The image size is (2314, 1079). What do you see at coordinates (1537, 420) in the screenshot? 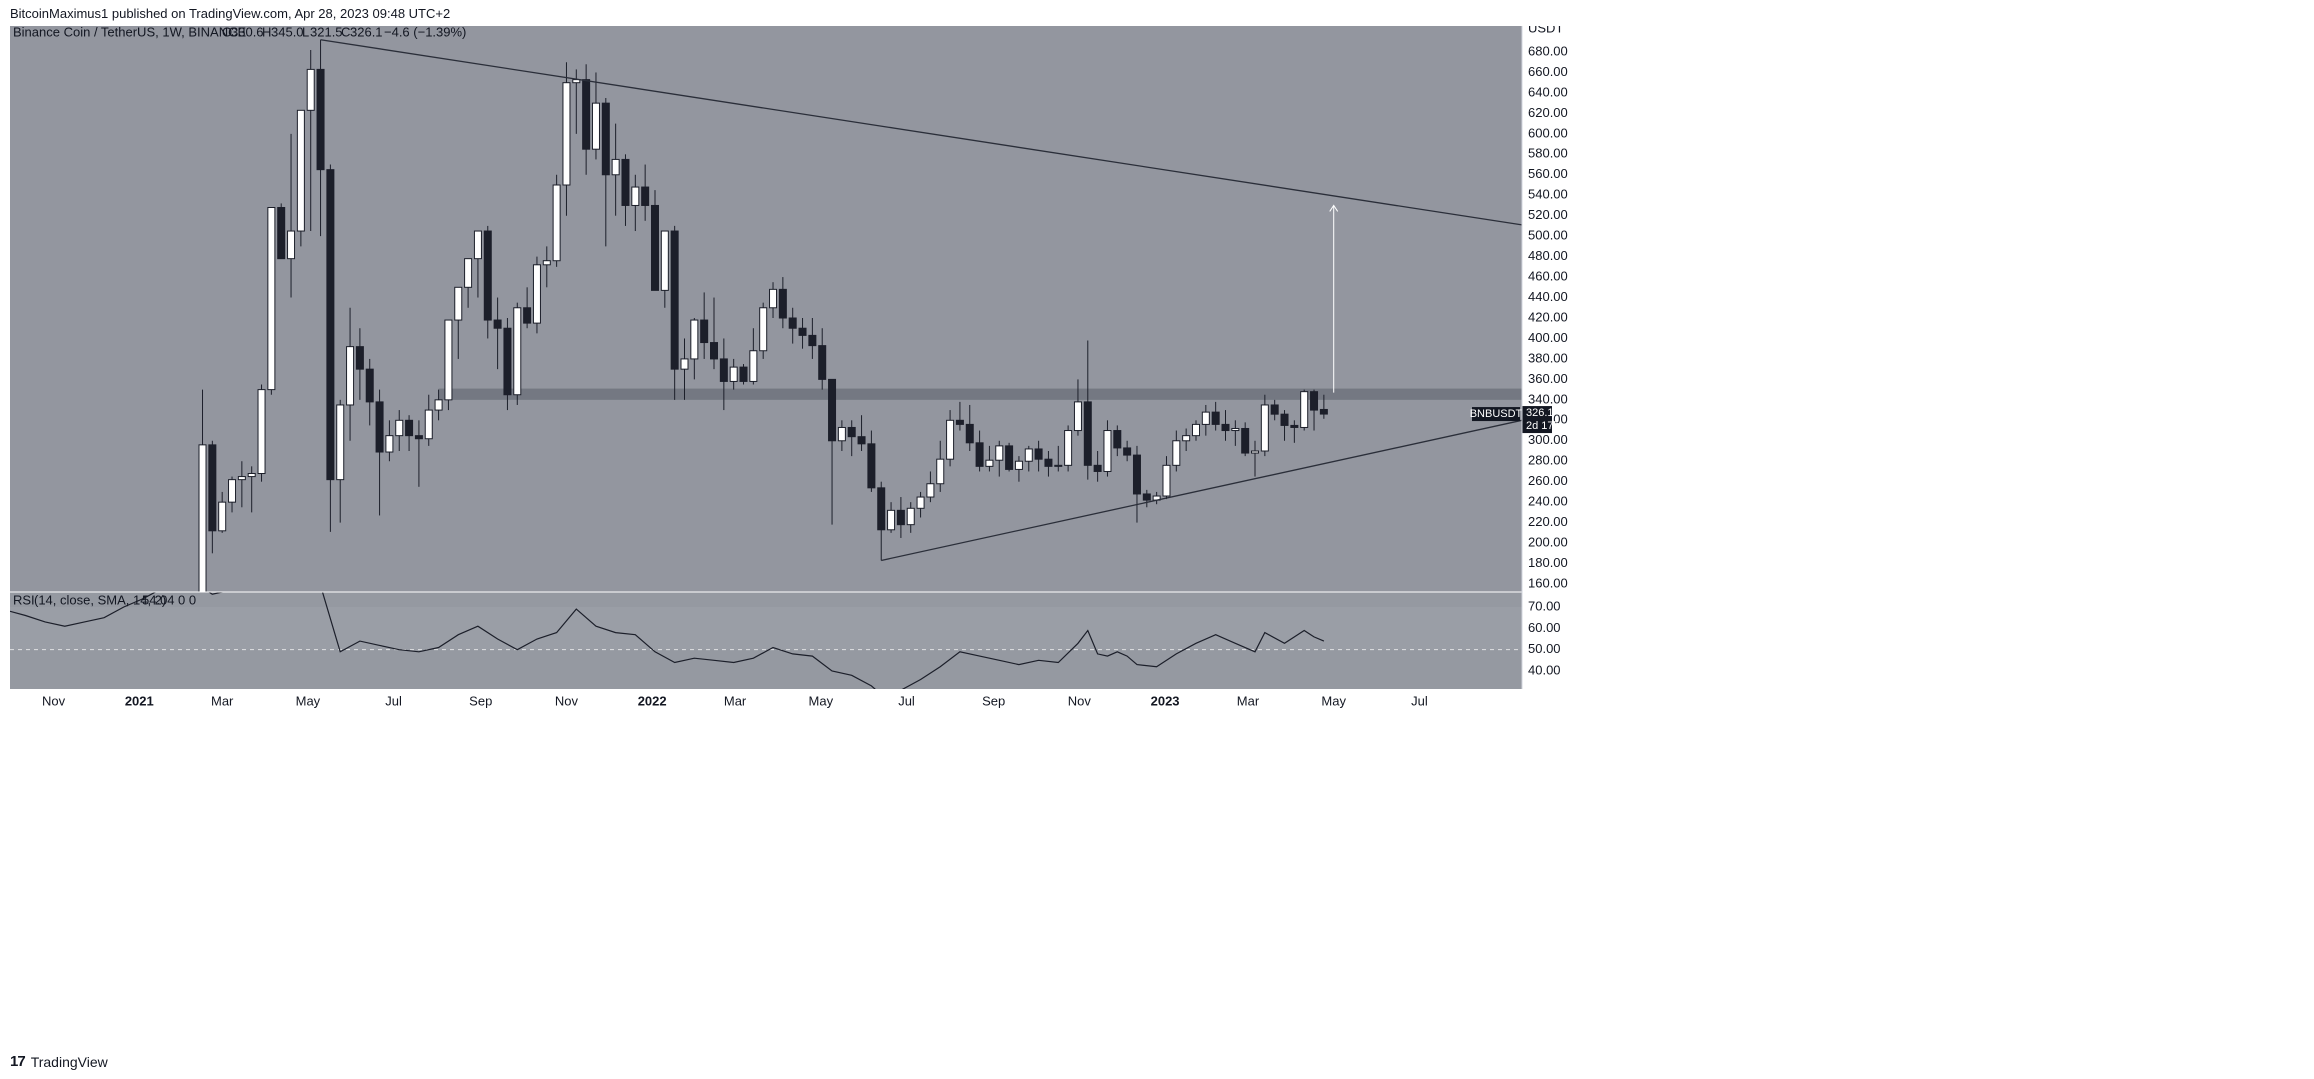
I see `last-price-tag` at bounding box center [1537, 420].